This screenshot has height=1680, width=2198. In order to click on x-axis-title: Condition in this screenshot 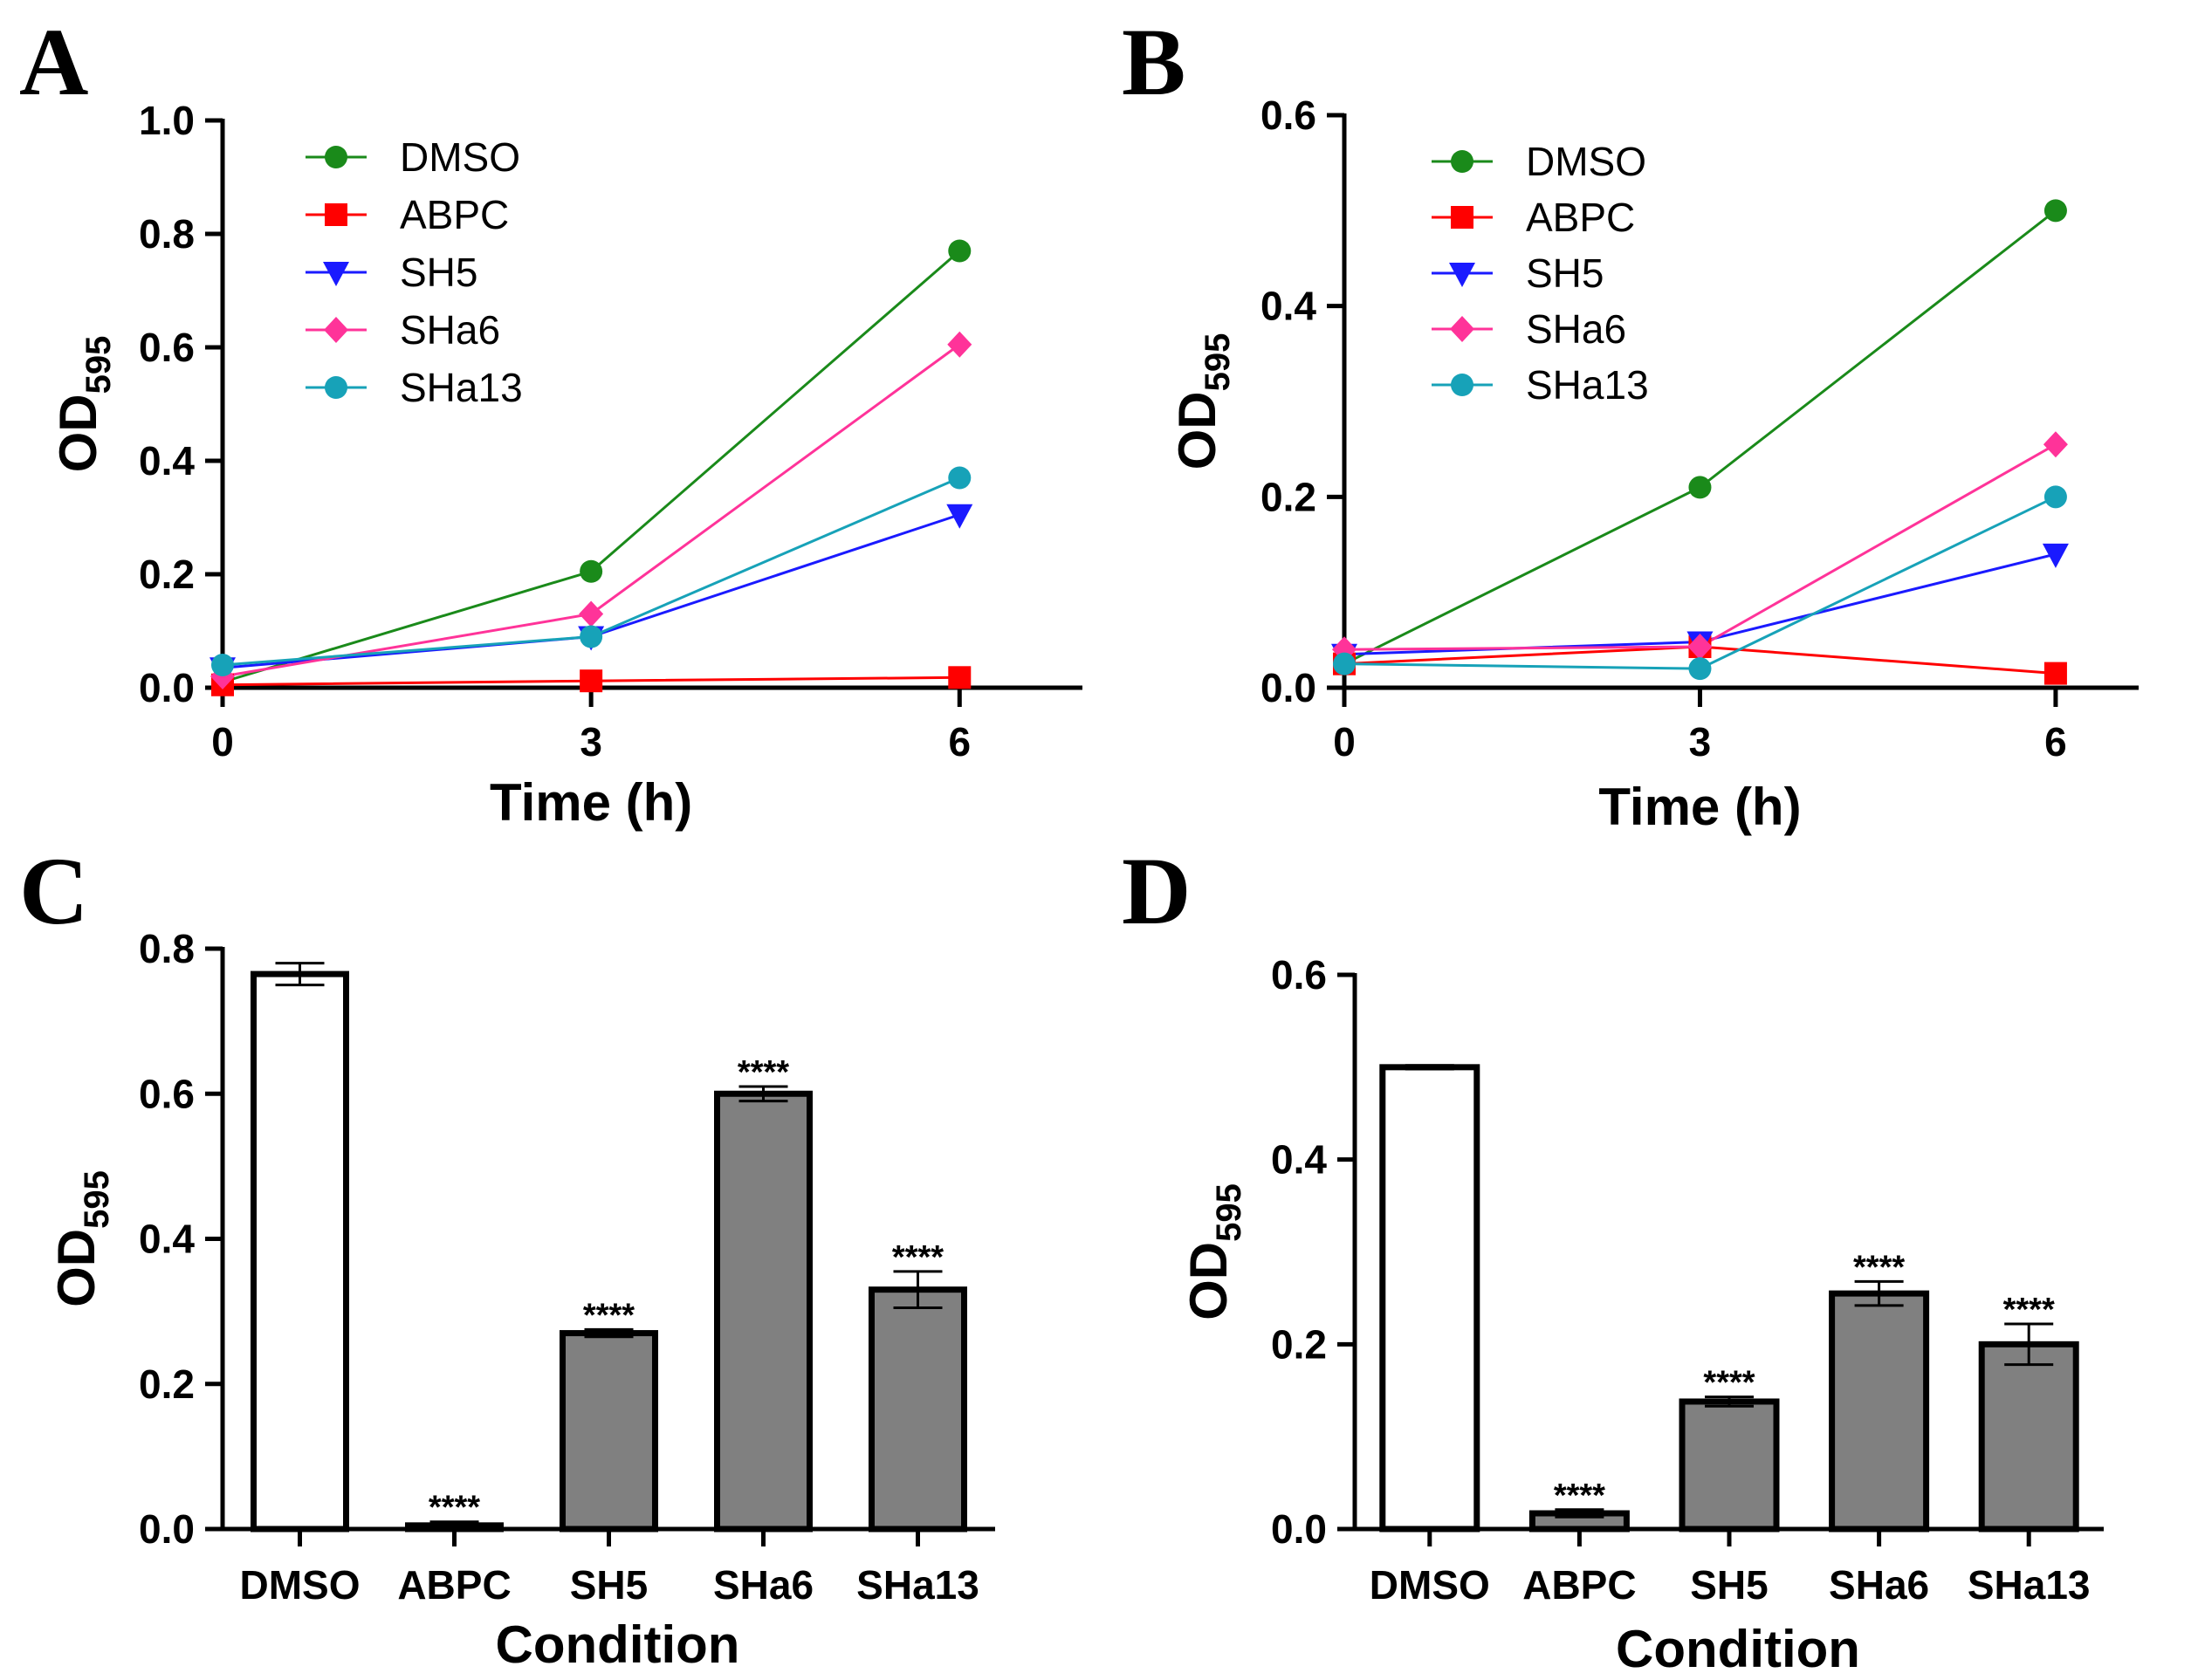, I will do `click(618, 1644)`.